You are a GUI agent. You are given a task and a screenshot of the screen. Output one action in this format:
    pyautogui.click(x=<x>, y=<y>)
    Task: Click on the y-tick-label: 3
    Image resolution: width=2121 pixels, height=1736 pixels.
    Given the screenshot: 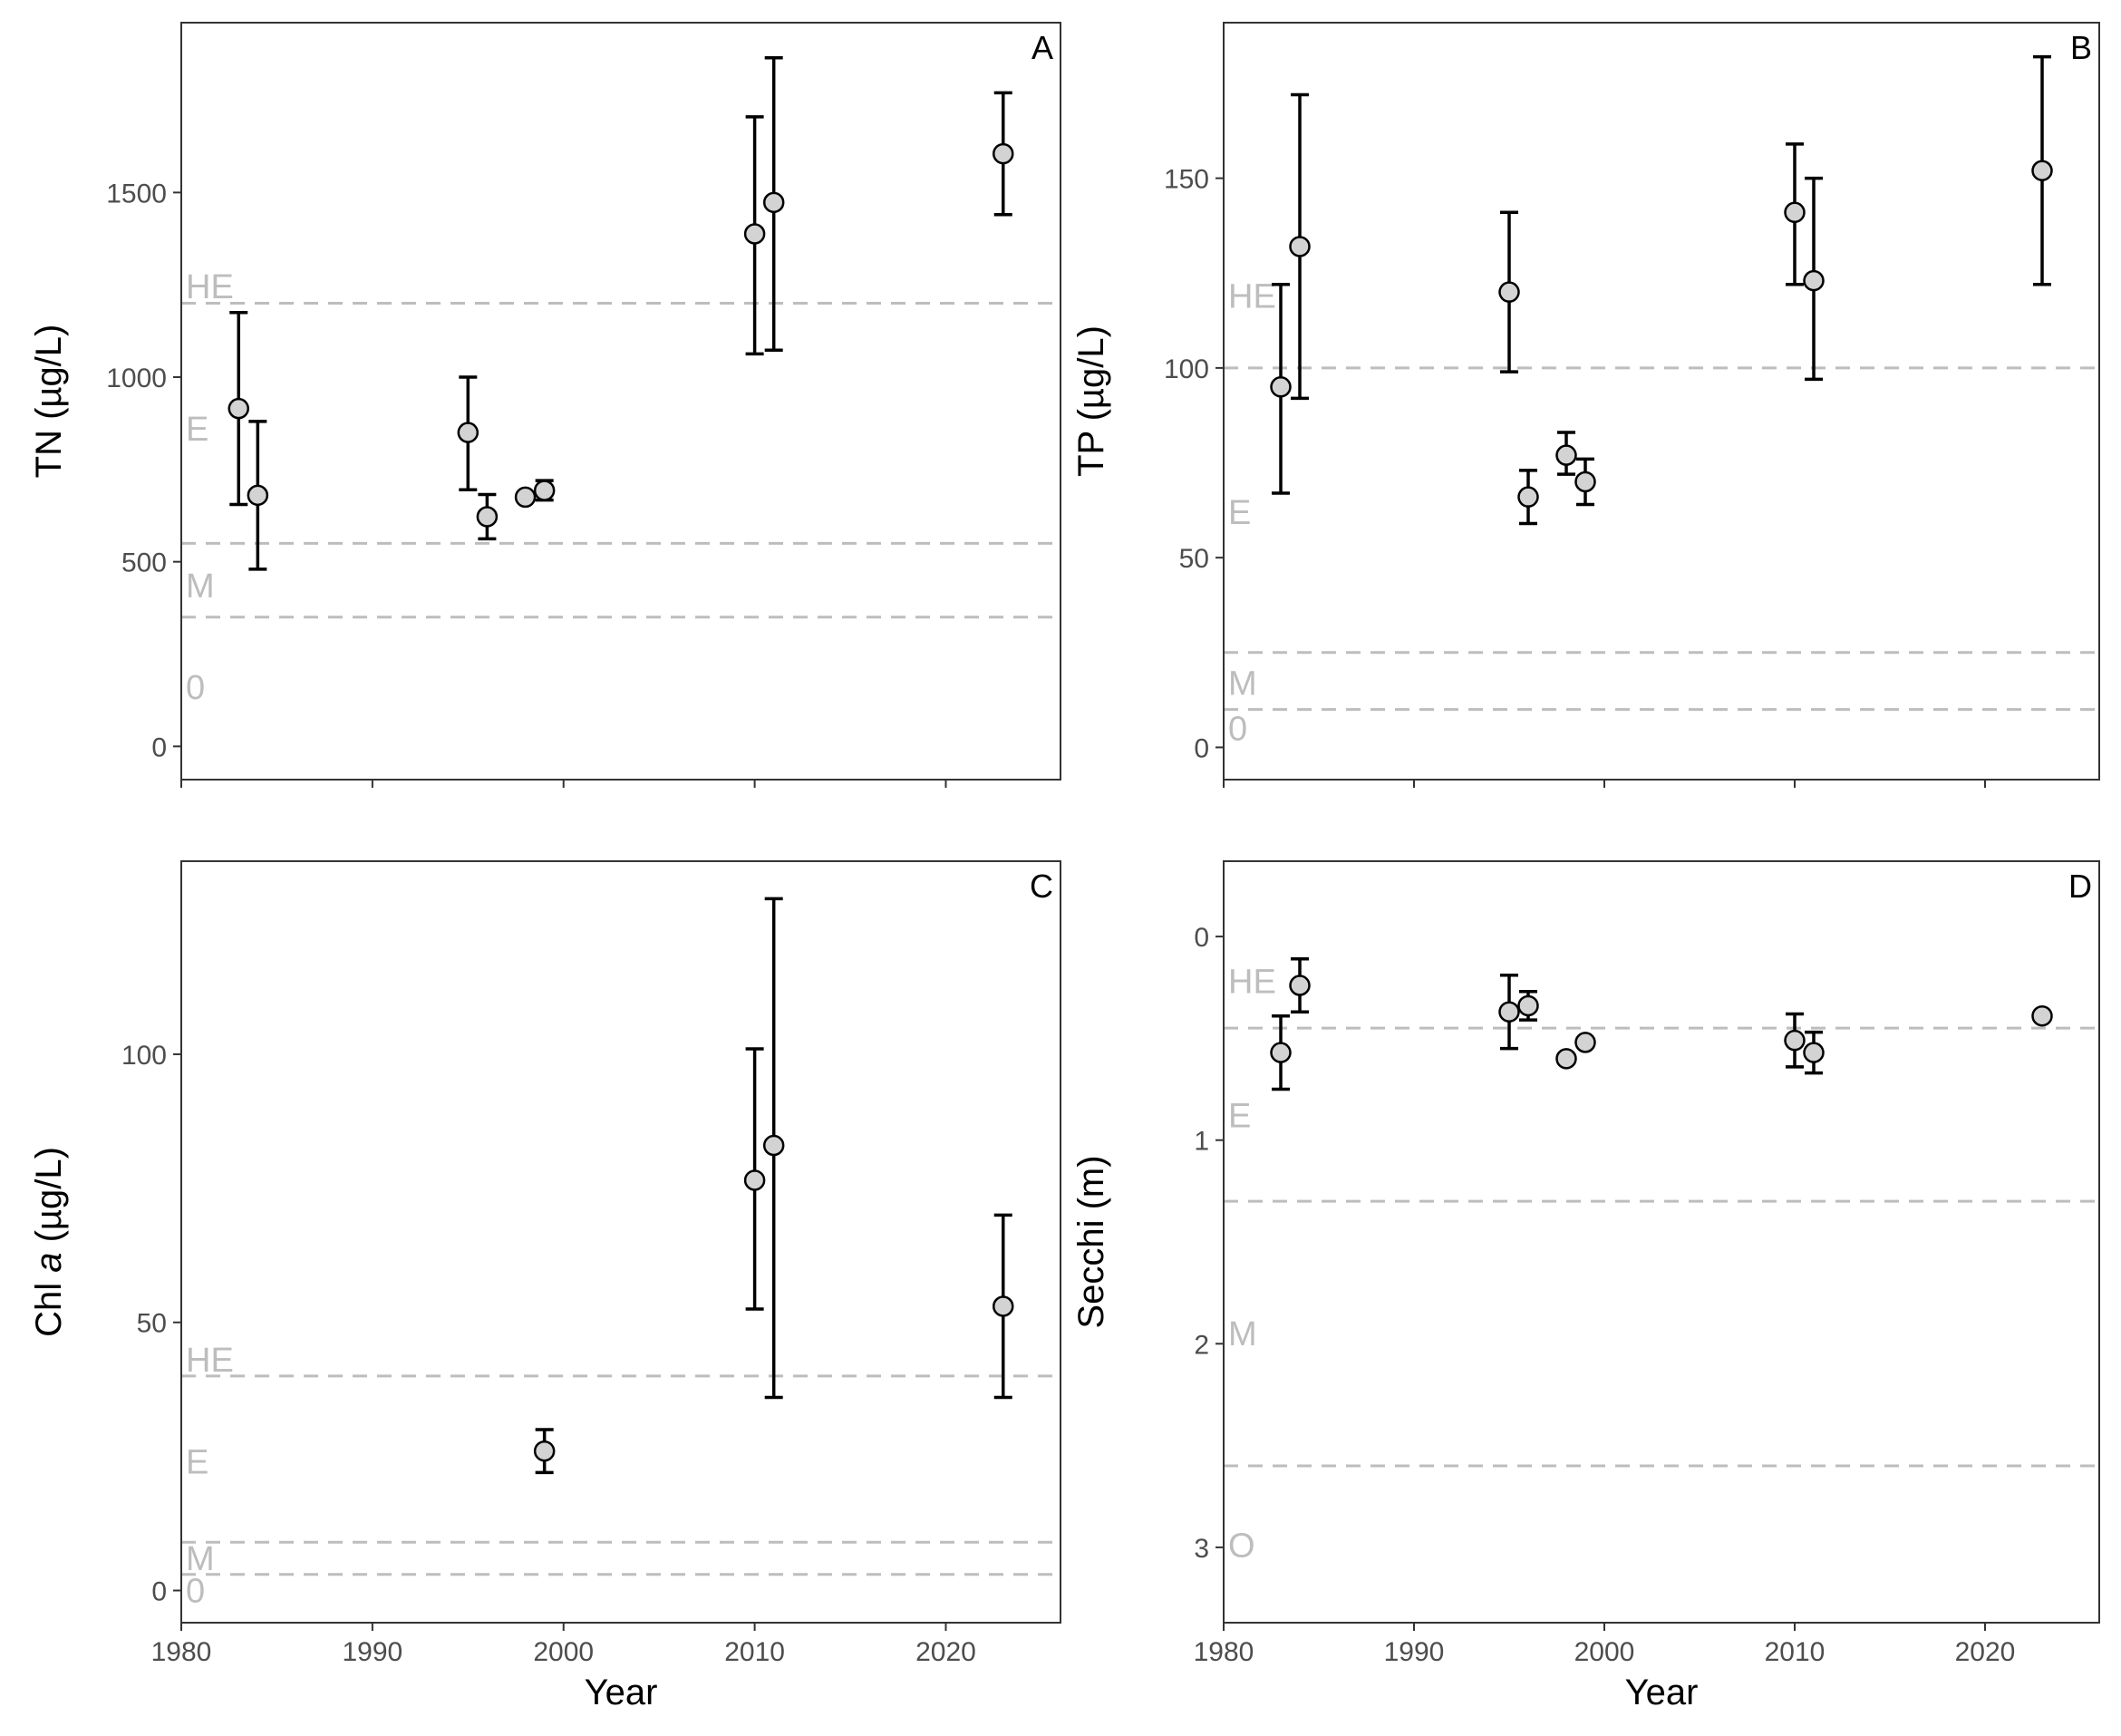 What is the action you would take?
    pyautogui.click(x=1201, y=1549)
    